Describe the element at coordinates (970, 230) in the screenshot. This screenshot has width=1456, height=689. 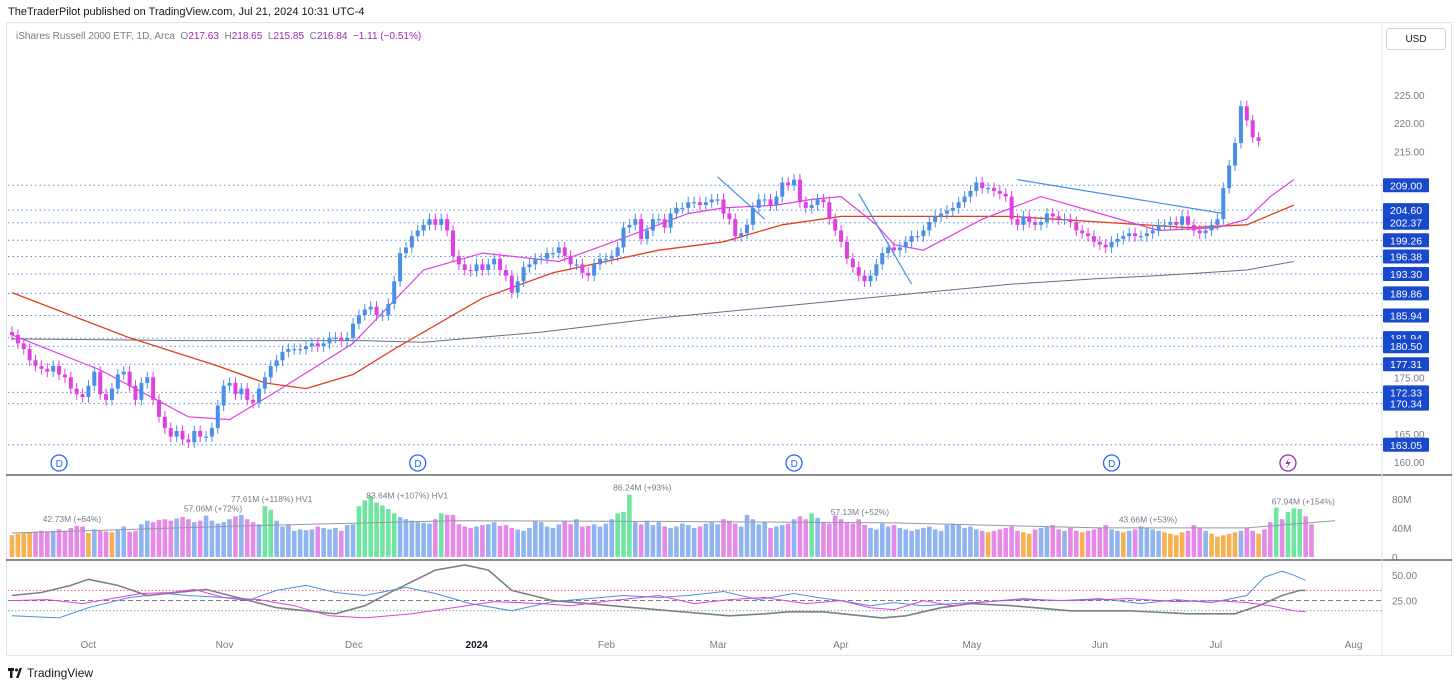
I see `trendlines` at that location.